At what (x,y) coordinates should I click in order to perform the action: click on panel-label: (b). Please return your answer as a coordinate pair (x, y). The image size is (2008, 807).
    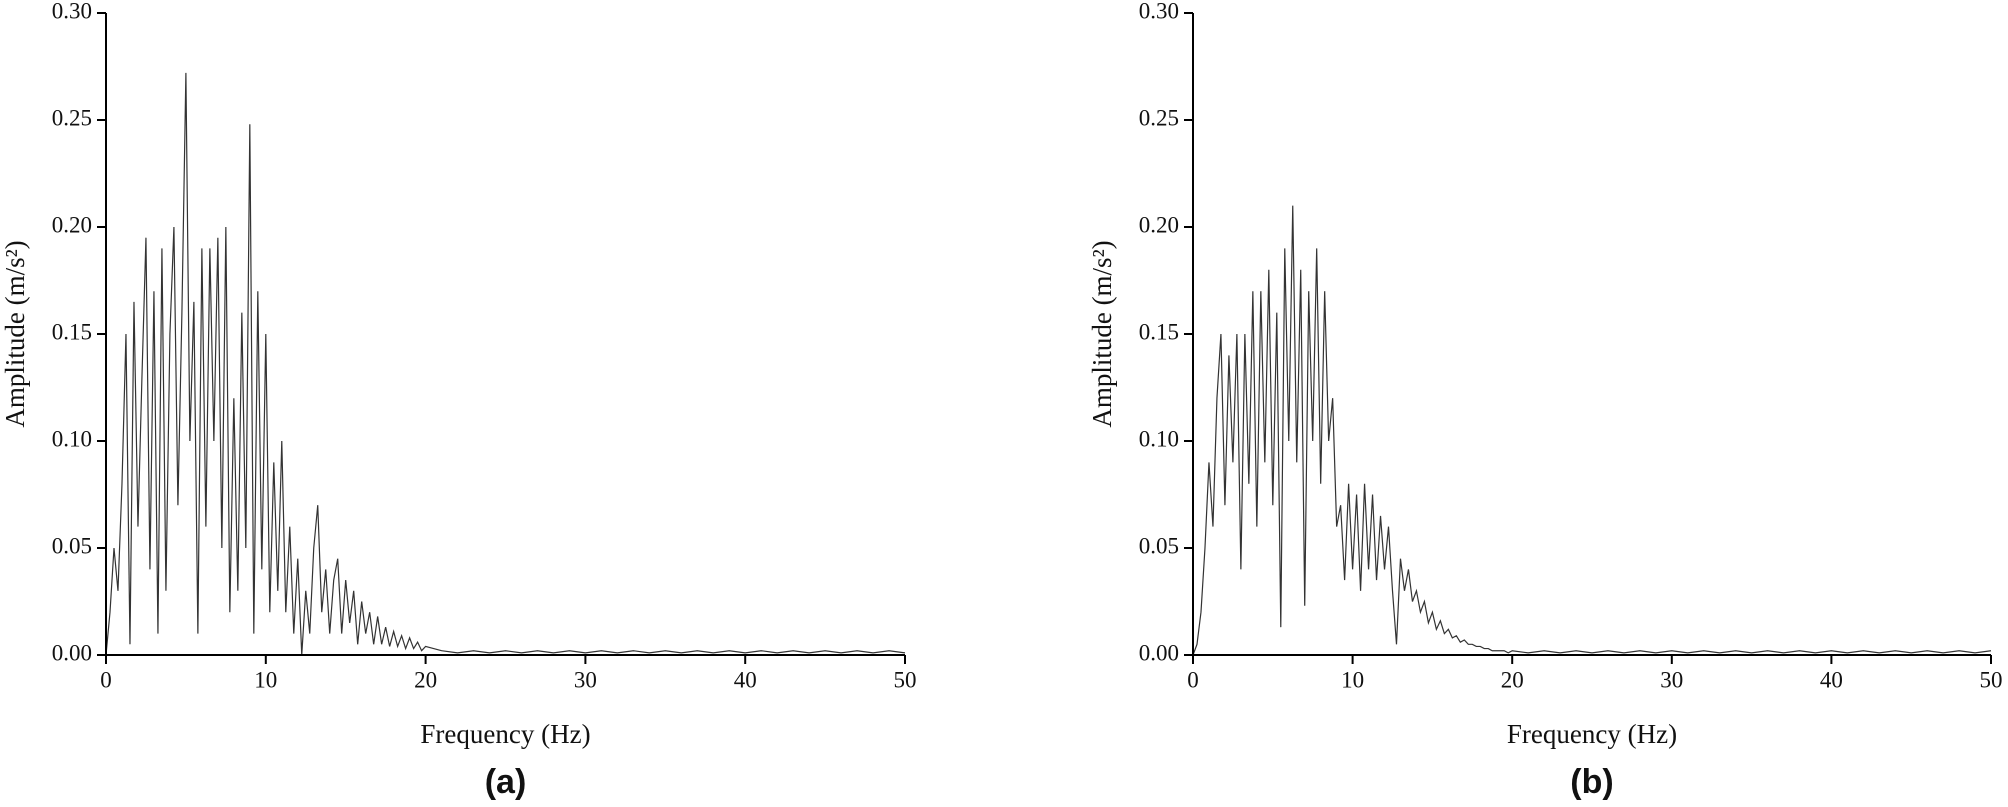
    Looking at the image, I should click on (1591, 782).